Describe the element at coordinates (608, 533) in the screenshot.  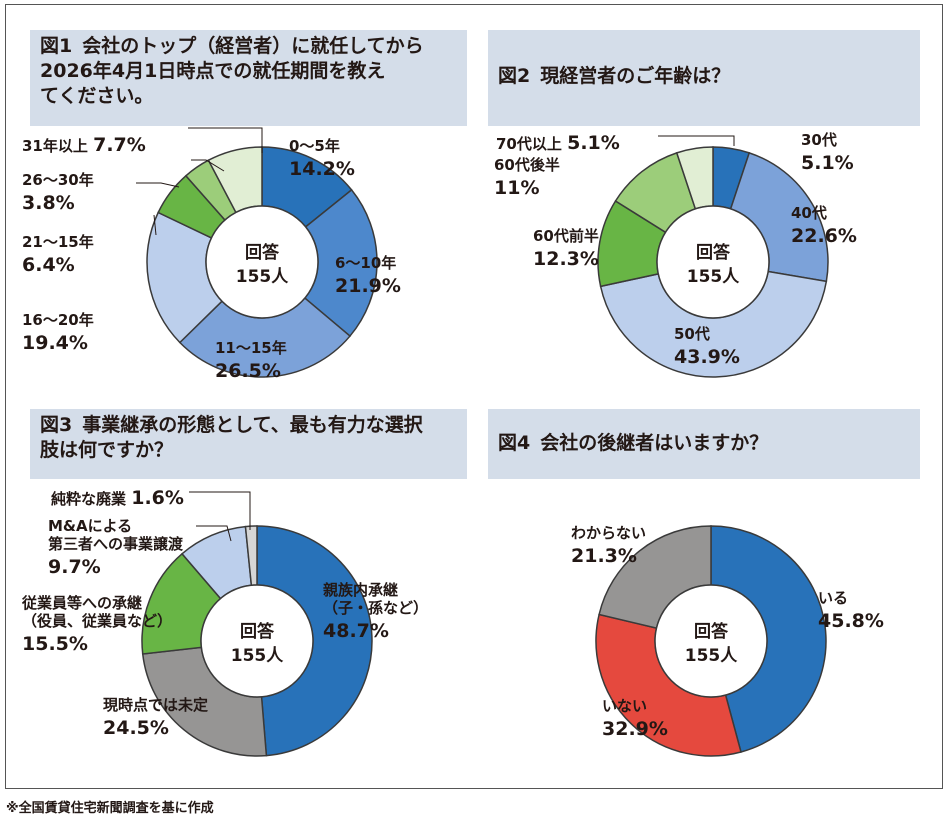
I see `chart4-label-3-name-1: わからない` at that location.